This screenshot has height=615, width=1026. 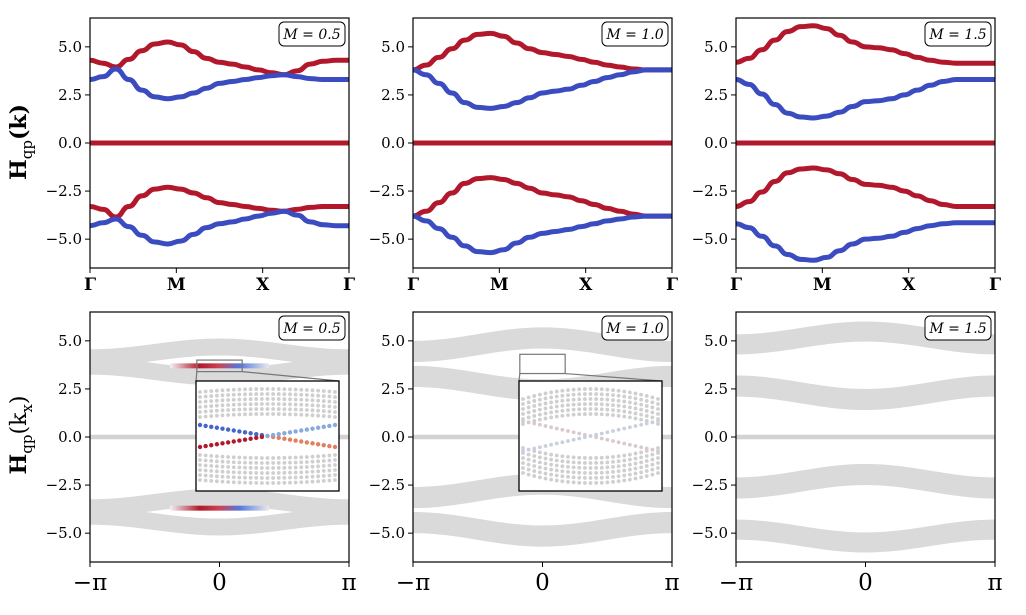 I want to click on y-tick-label: −2.5, so click(x=387, y=485).